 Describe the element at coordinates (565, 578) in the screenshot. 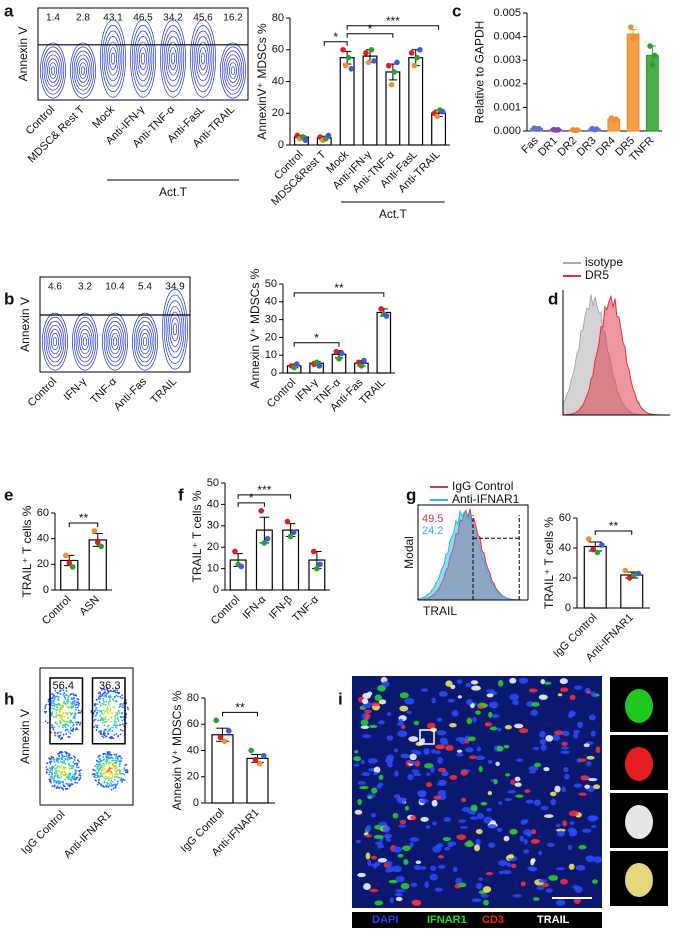

I see `y-tick-label: 20` at that location.